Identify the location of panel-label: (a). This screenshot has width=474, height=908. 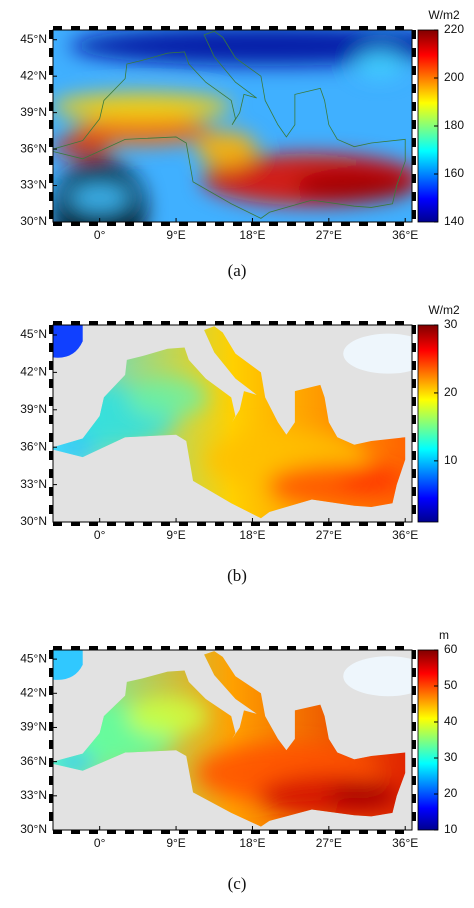
(237, 270).